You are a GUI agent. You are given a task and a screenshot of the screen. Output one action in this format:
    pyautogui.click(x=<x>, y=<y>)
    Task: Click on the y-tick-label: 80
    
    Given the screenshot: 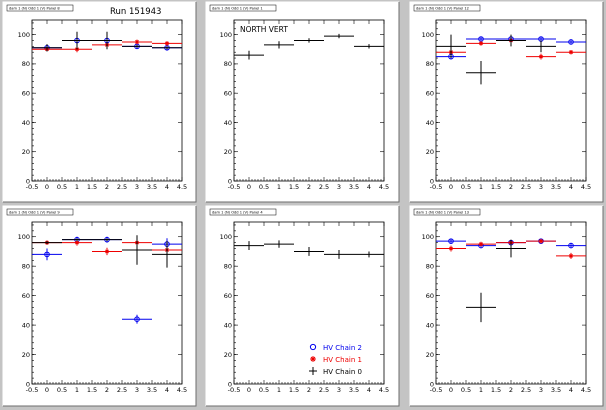 What is the action you would take?
    pyautogui.click(x=430, y=266)
    